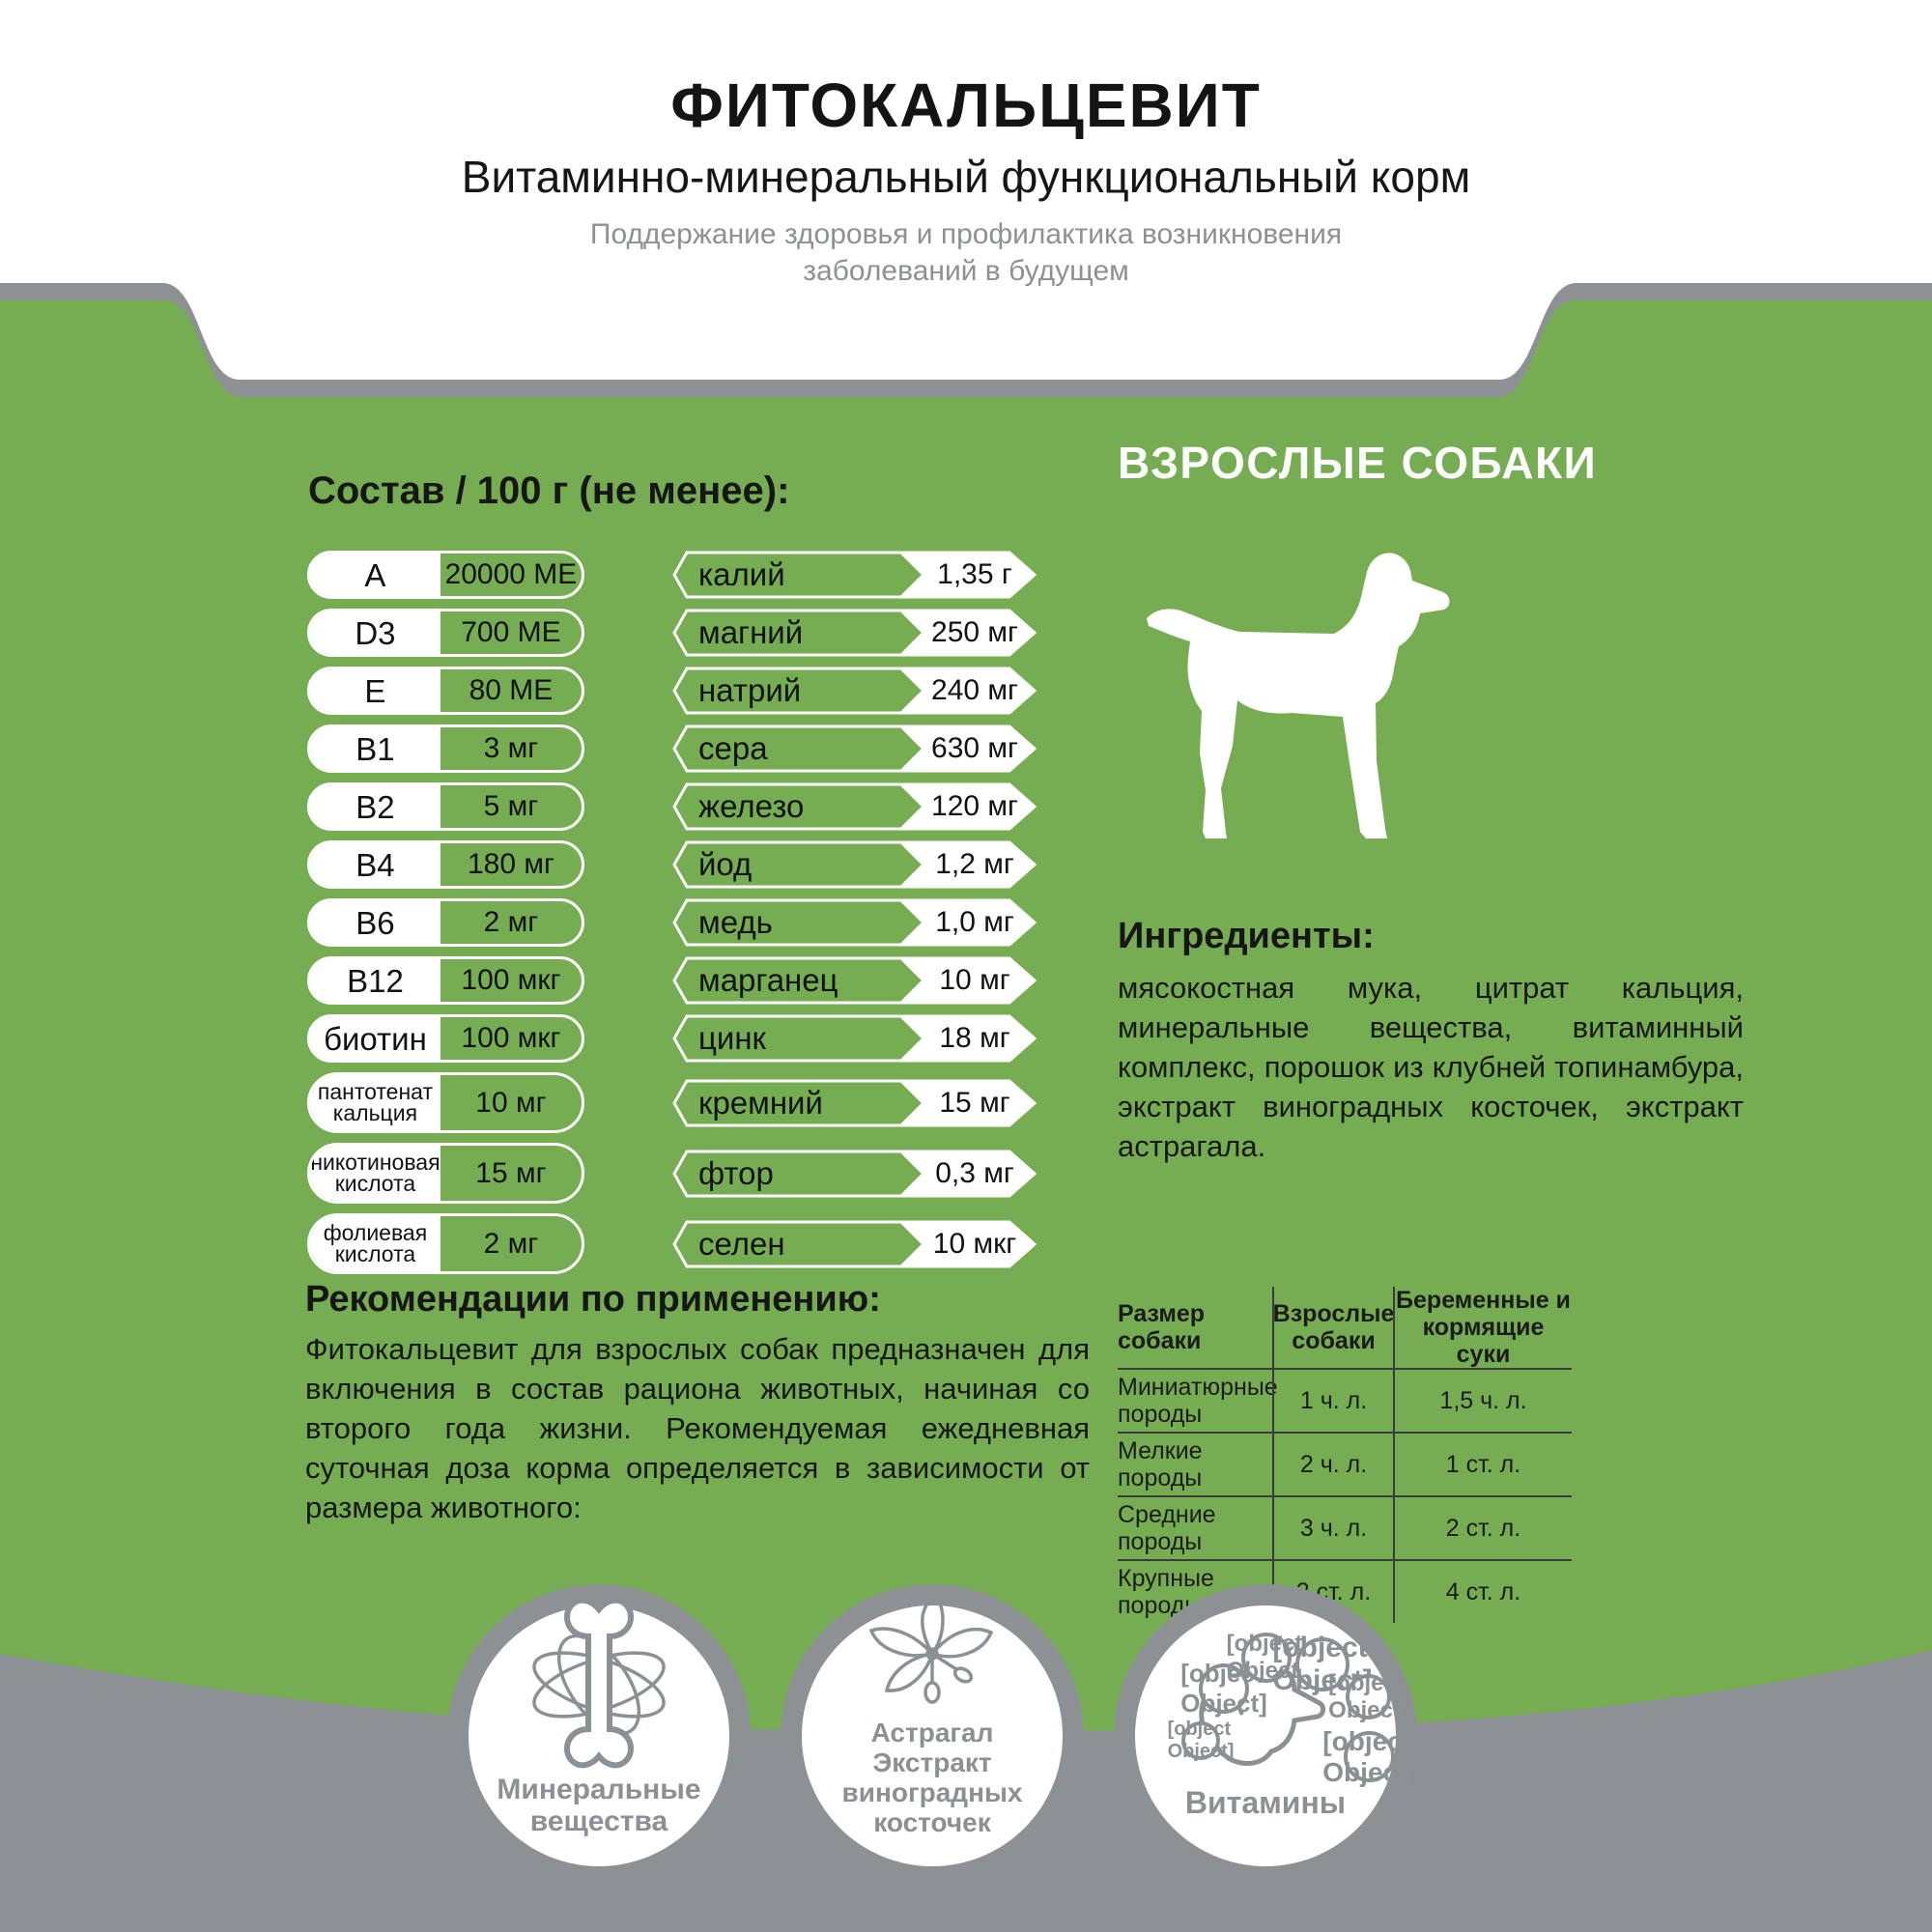  I want to click on vitamin-name: E, so click(375, 690).